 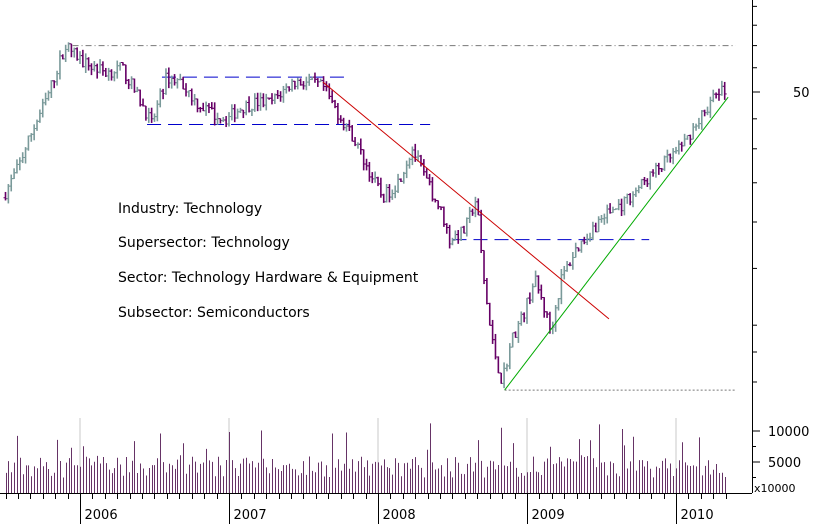 What do you see at coordinates (548, 515) in the screenshot?
I see `year-tick-label: 2009` at bounding box center [548, 515].